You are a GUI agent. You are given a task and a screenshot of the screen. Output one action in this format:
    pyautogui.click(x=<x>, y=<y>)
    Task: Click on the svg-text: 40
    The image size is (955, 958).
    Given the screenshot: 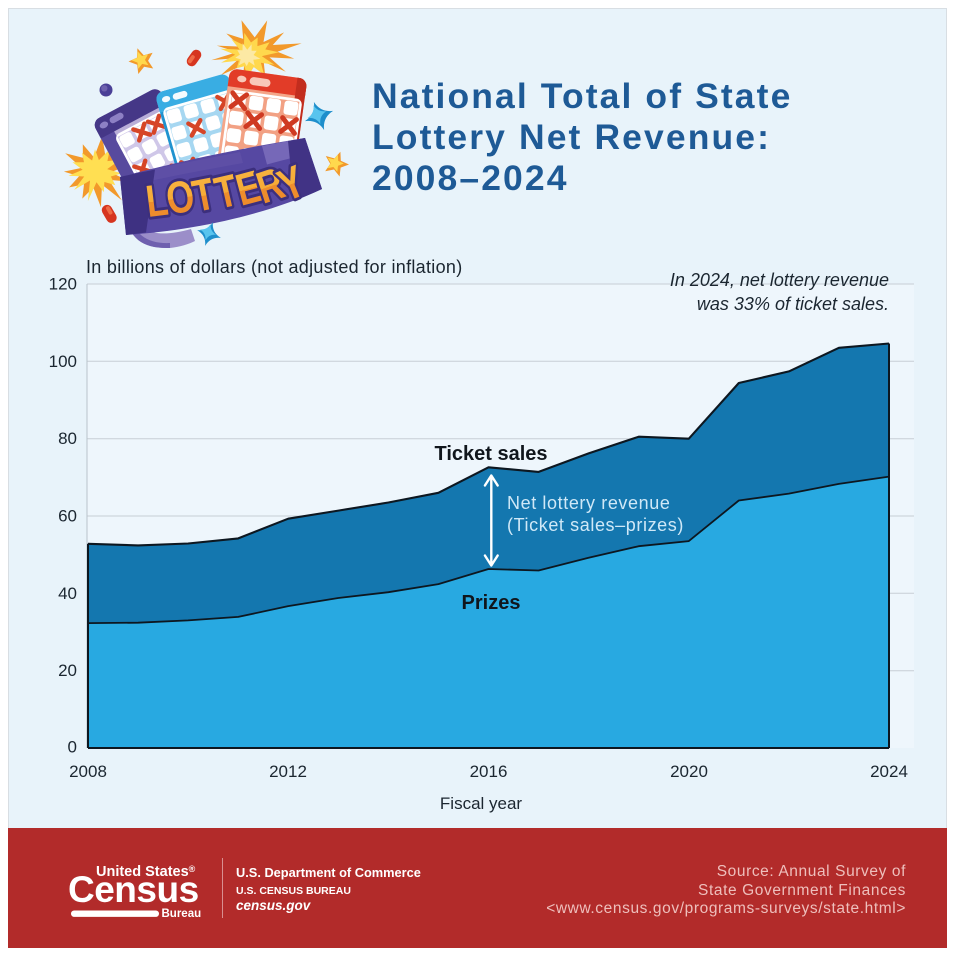 What is the action you would take?
    pyautogui.click(x=67, y=593)
    